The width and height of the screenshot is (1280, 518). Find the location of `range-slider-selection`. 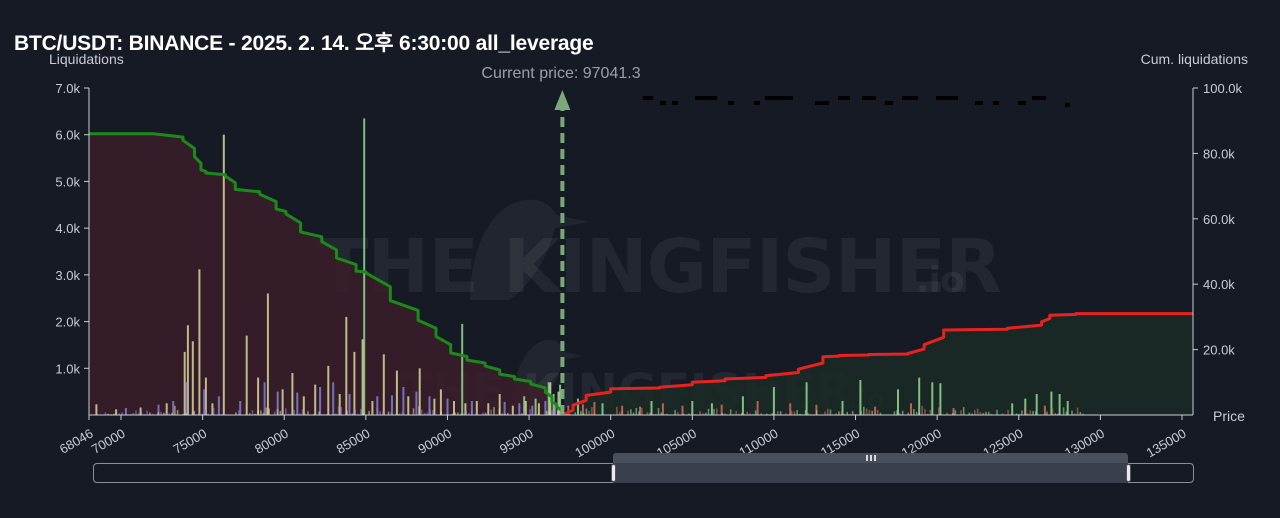

range-slider-selection is located at coordinates (870, 473).